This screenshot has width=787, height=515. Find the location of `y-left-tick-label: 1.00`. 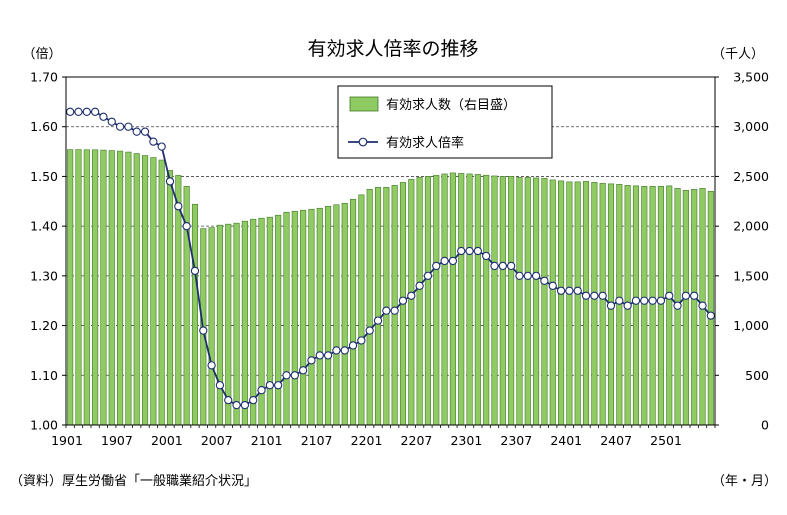

y-left-tick-label: 1.00 is located at coordinates (44, 425).